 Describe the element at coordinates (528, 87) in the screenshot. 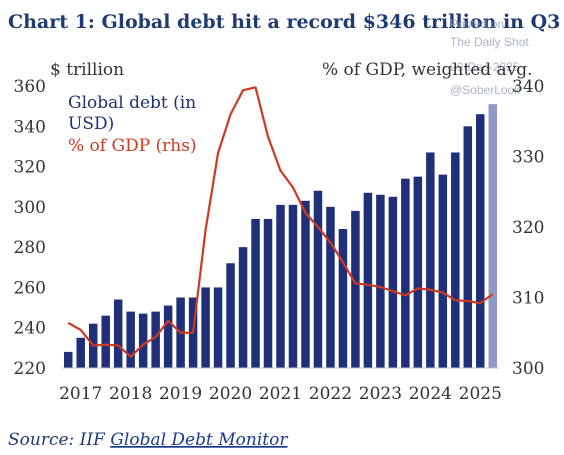

I see `right-tick-label: 340` at that location.